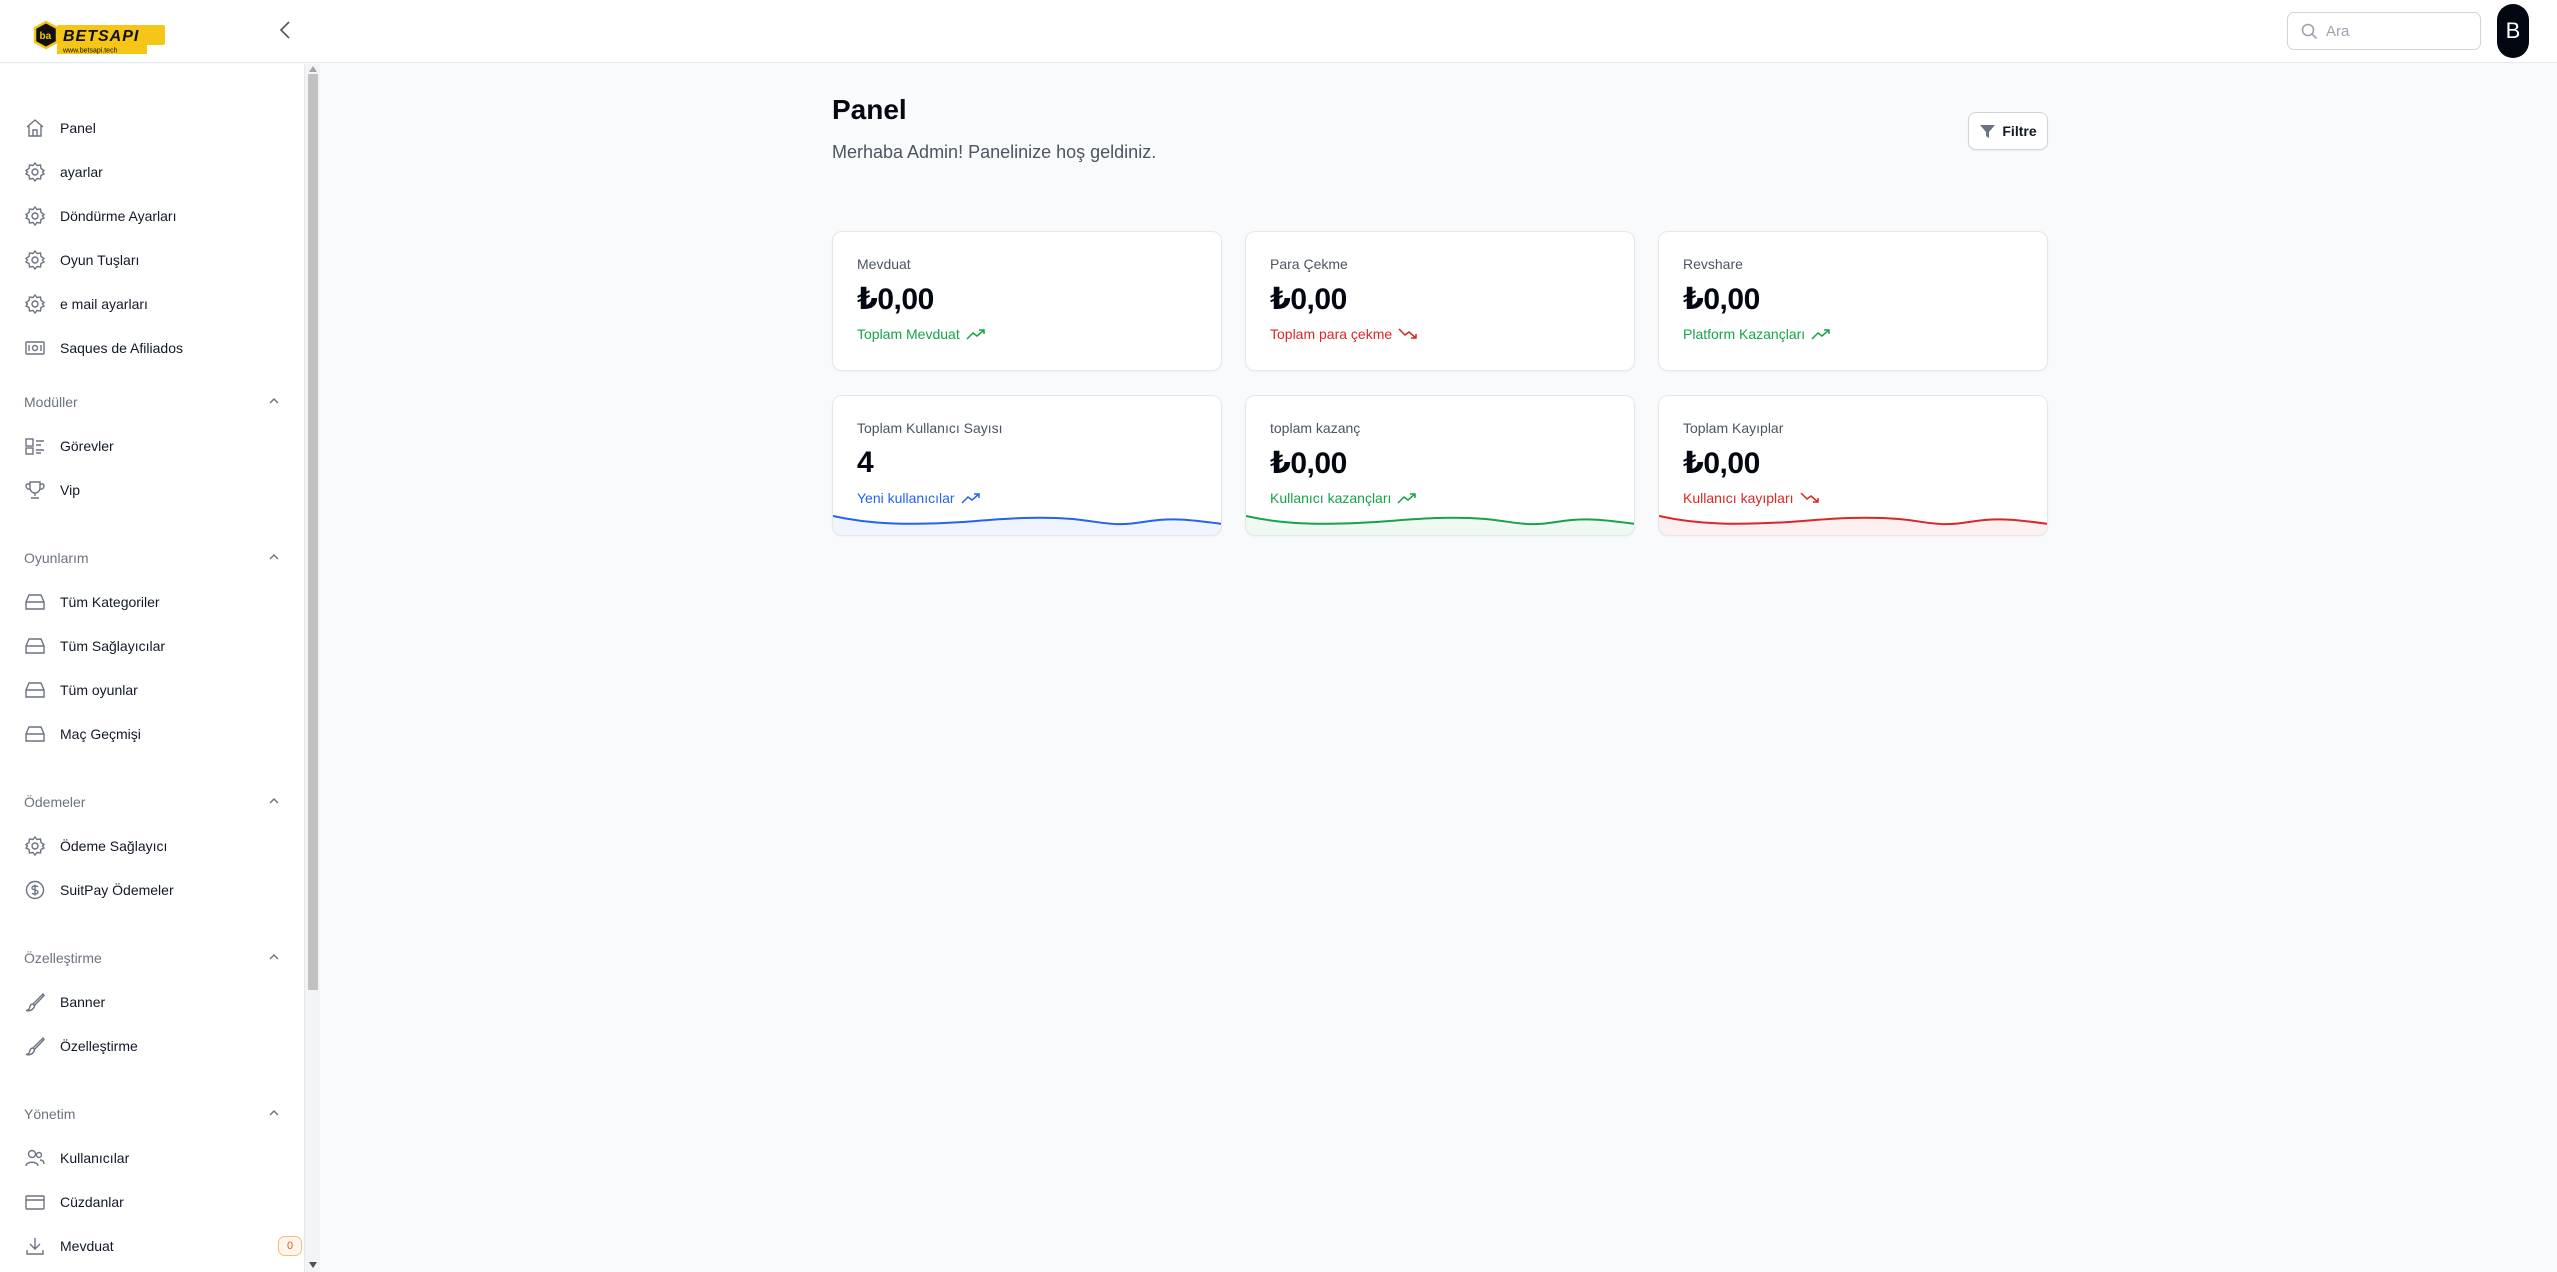  What do you see at coordinates (51, 402) in the screenshot?
I see `section-title: Modüller` at bounding box center [51, 402].